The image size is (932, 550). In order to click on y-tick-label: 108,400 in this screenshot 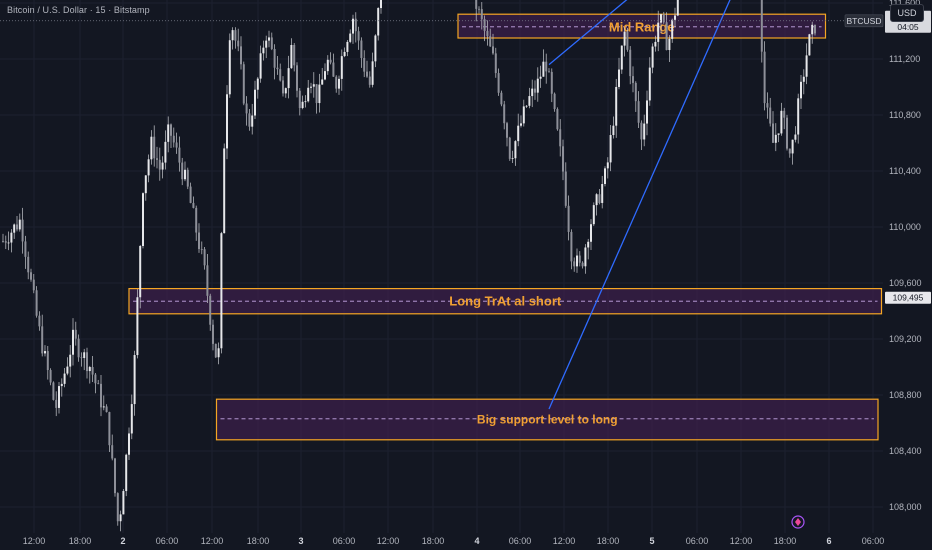, I will do `click(905, 451)`.